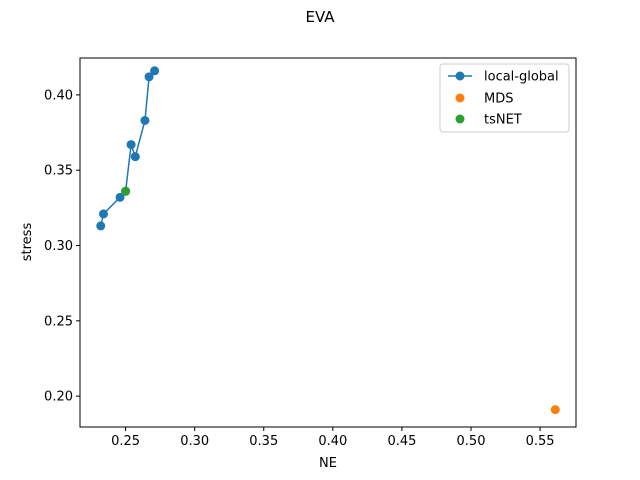 This screenshot has width=640, height=480. Describe the element at coordinates (58, 171) in the screenshot. I see `y-tick-label: 0.35` at that location.